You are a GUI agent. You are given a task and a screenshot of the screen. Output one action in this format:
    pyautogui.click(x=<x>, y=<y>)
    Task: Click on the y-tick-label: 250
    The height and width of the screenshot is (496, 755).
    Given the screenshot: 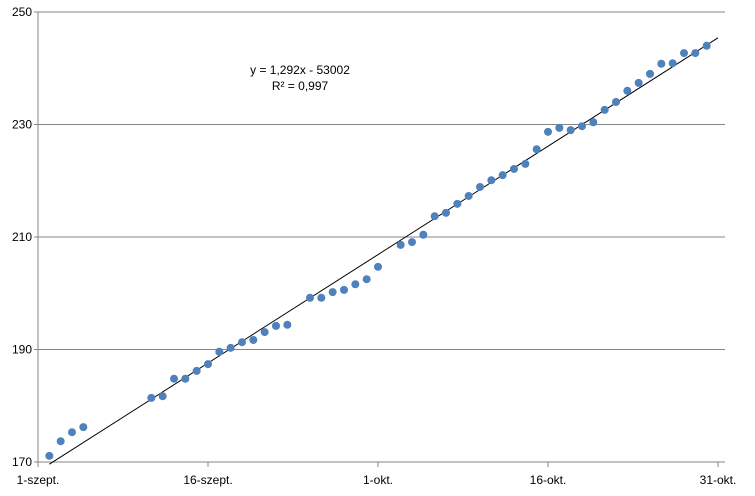 What is the action you would take?
    pyautogui.click(x=22, y=12)
    